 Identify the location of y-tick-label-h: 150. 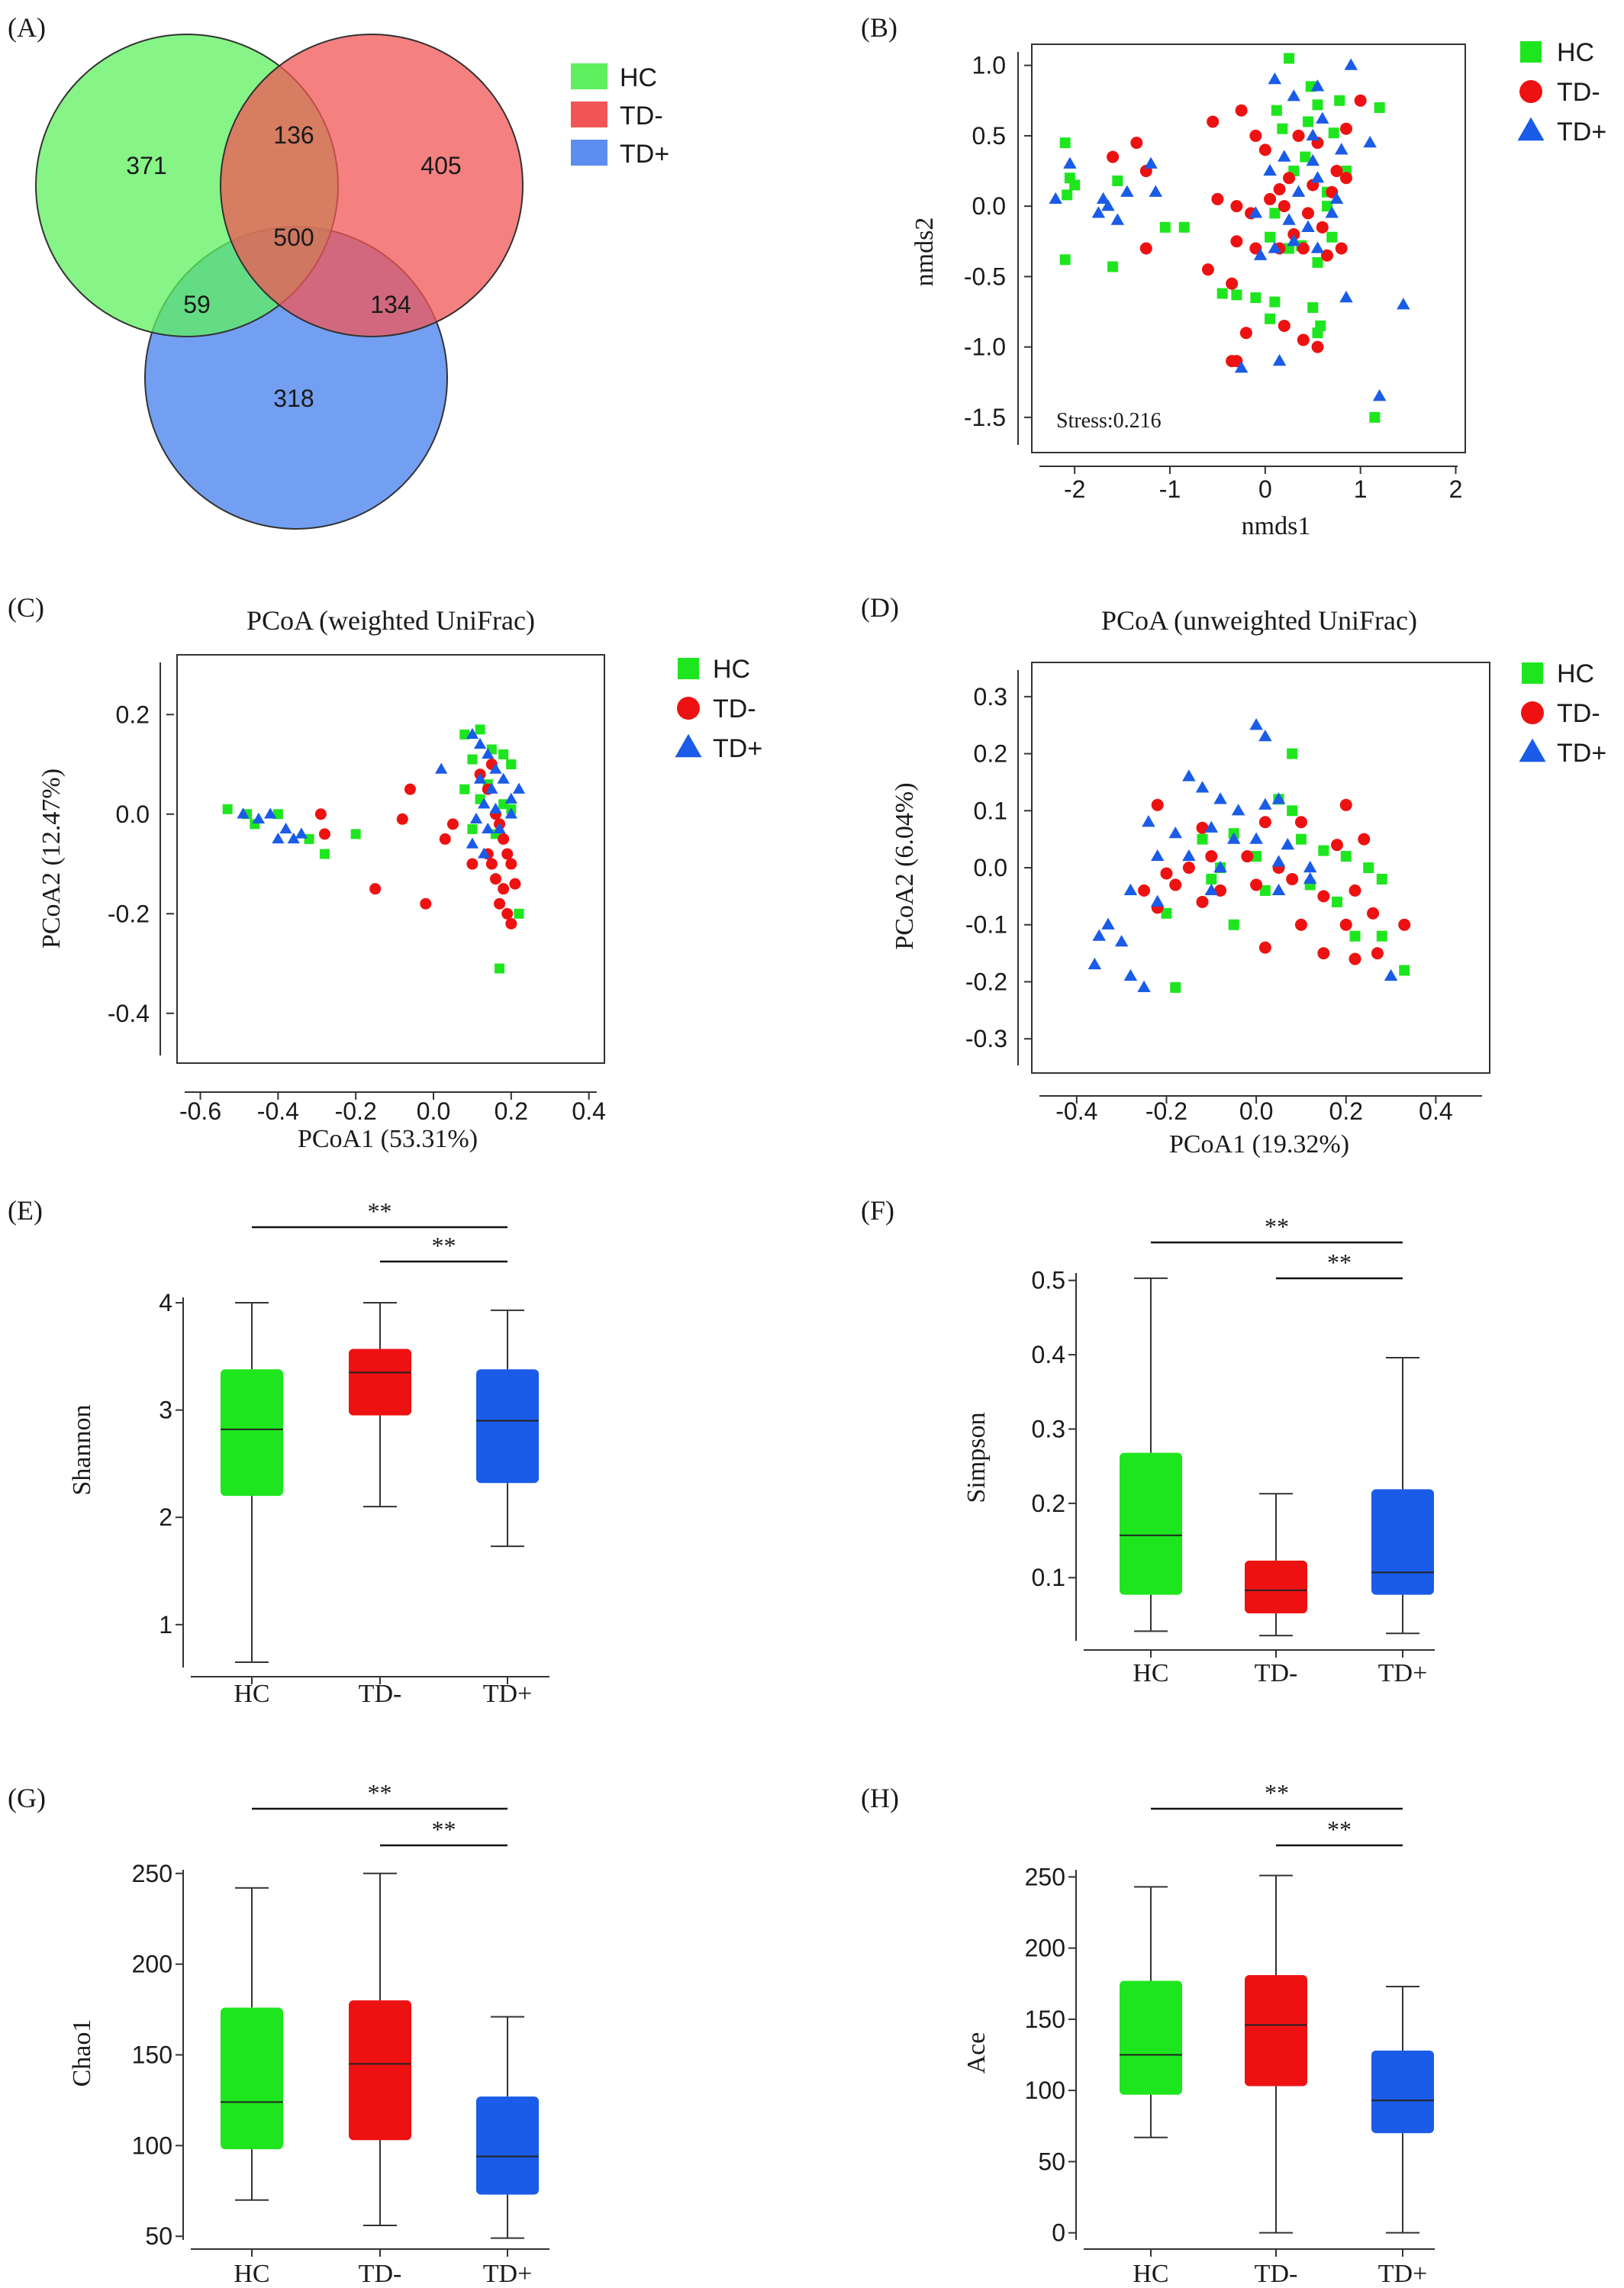
(1045, 2020).